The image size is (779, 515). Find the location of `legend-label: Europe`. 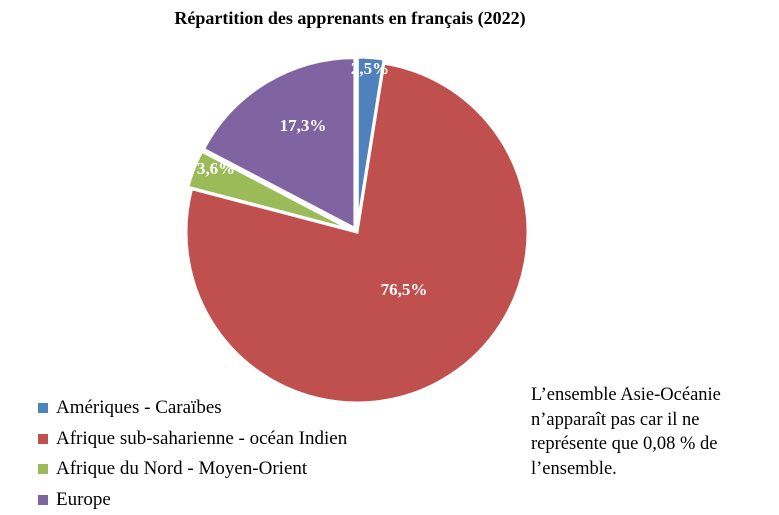

legend-label: Europe is located at coordinates (83, 500).